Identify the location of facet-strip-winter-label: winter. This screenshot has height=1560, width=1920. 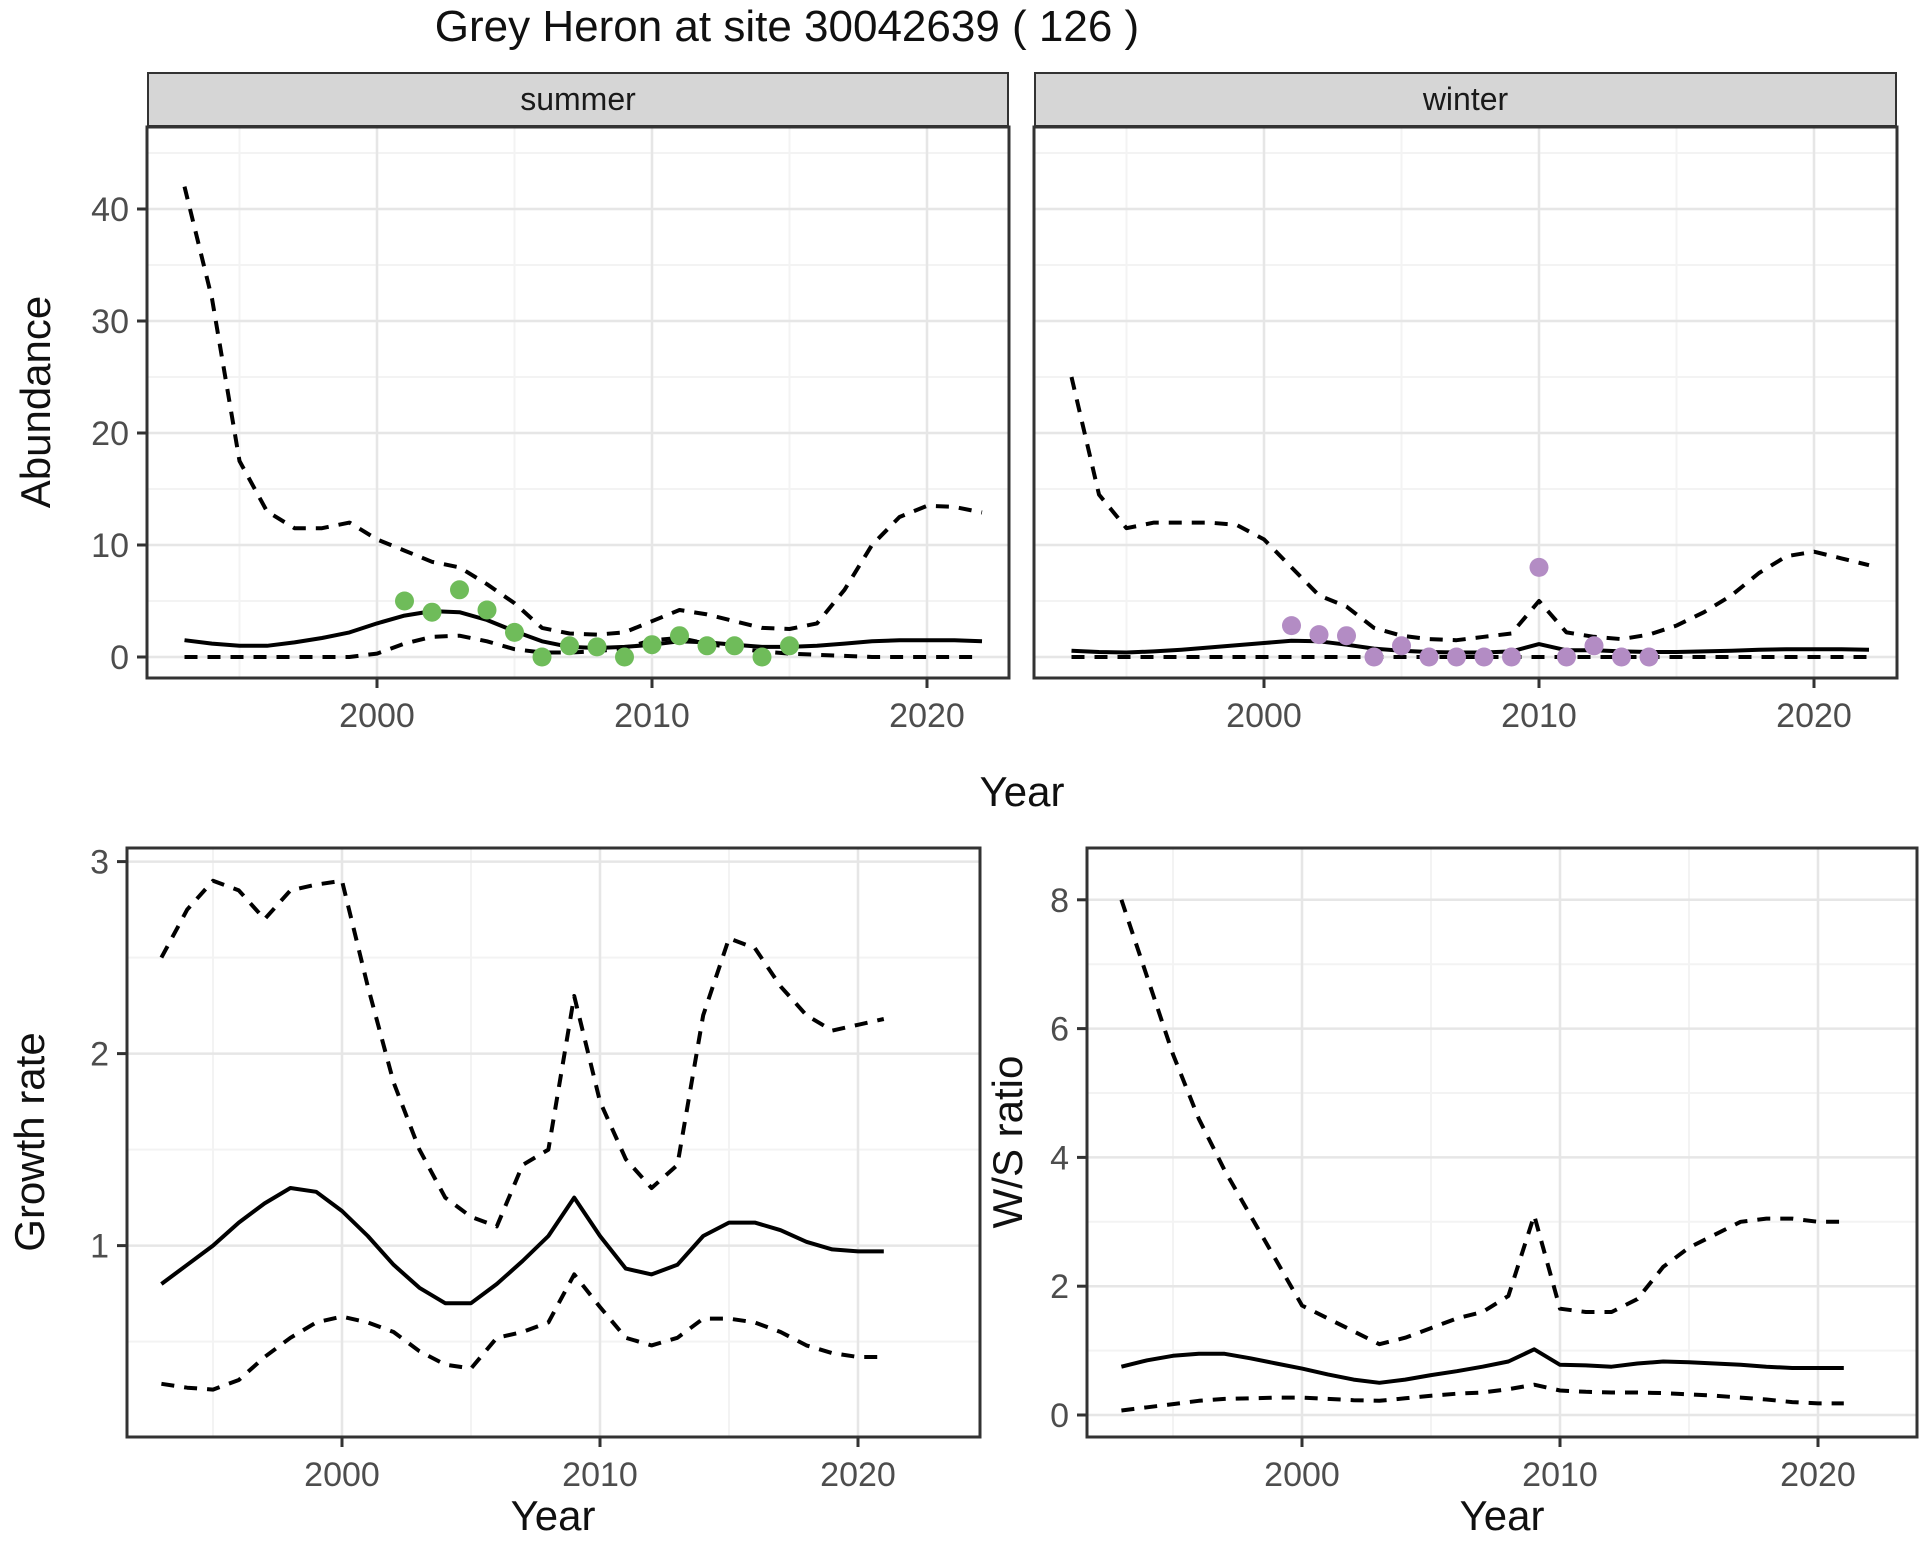
(1465, 99).